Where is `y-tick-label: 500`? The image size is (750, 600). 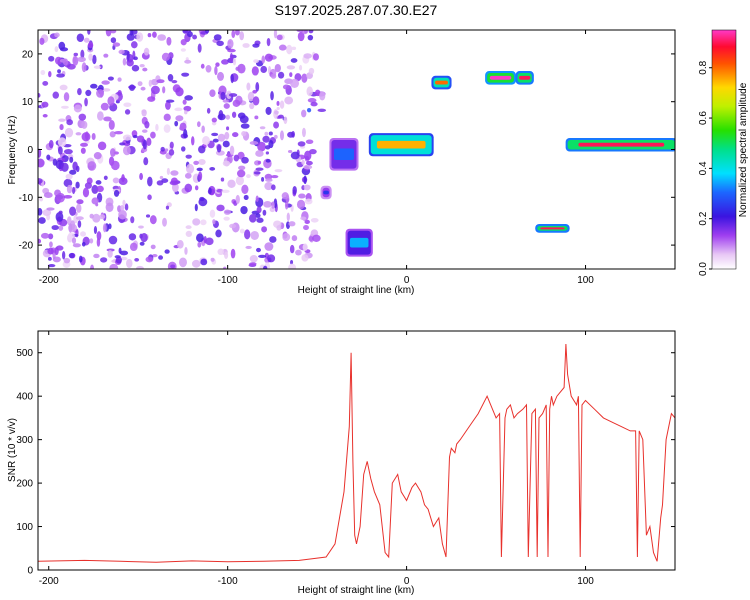 y-tick-label: 500 is located at coordinates (24, 353).